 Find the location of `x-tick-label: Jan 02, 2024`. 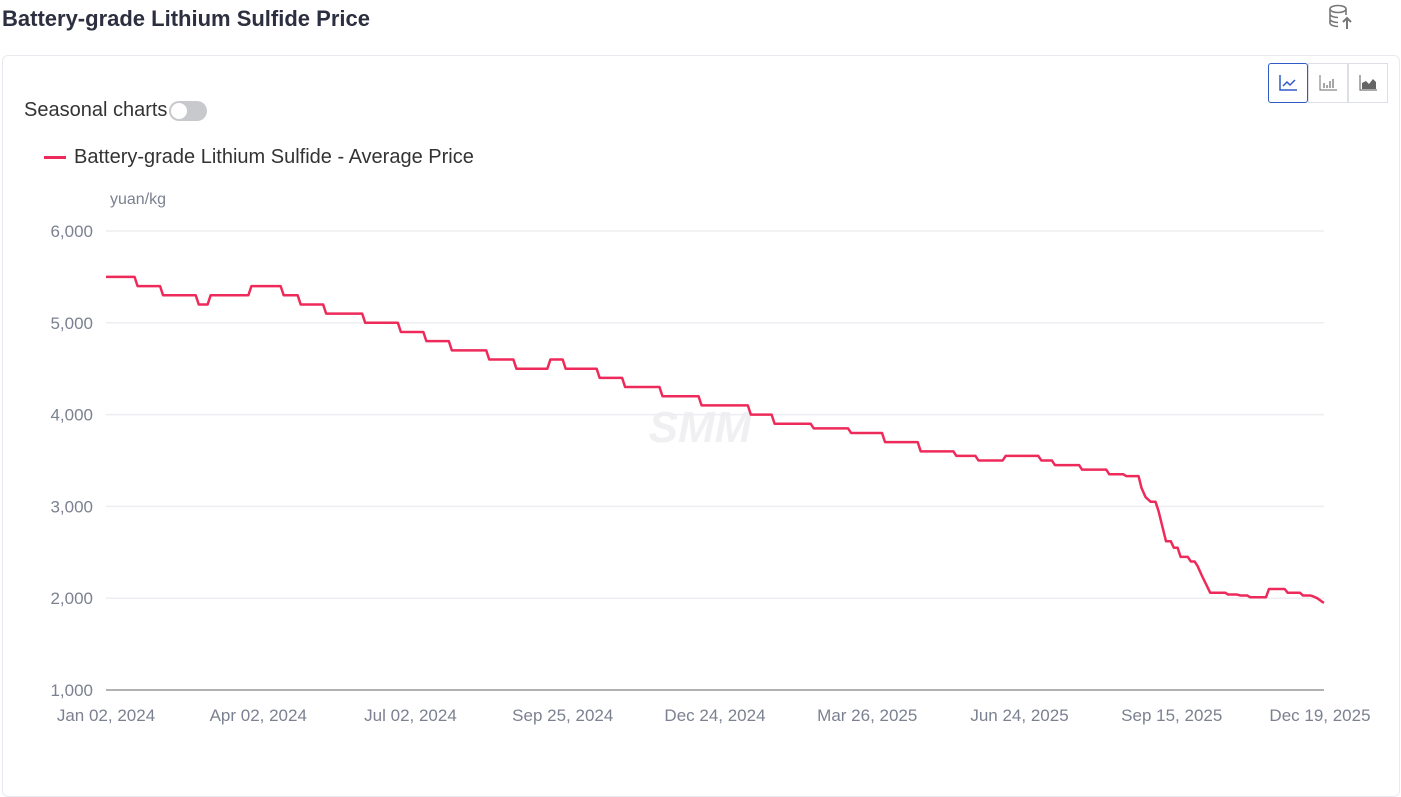

x-tick-label: Jan 02, 2024 is located at coordinates (106, 715).